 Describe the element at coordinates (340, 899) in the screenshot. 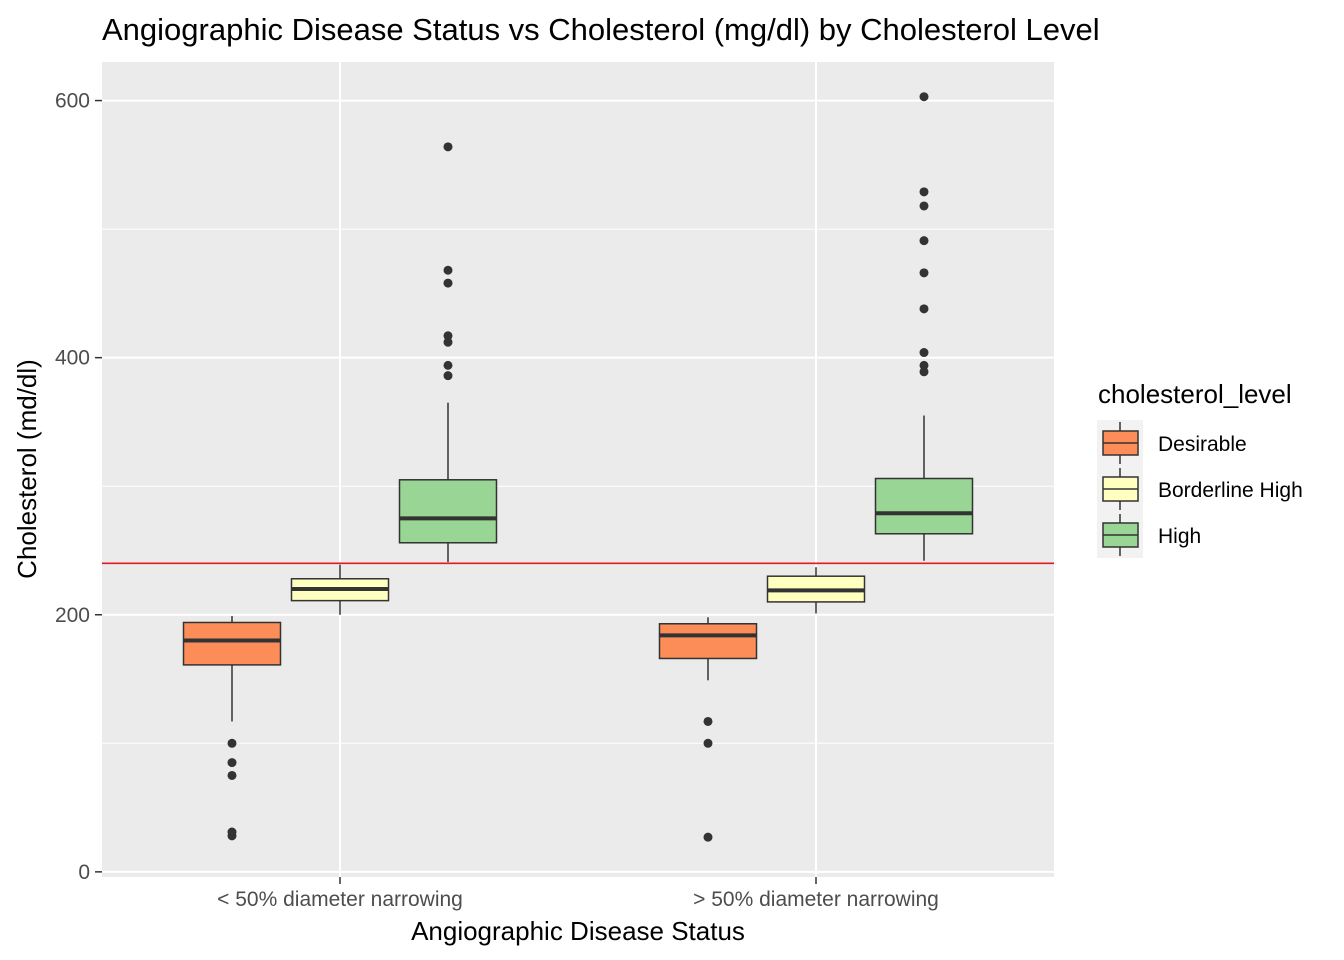

I see `x-tick-label: < 50% diameter narrowing` at that location.